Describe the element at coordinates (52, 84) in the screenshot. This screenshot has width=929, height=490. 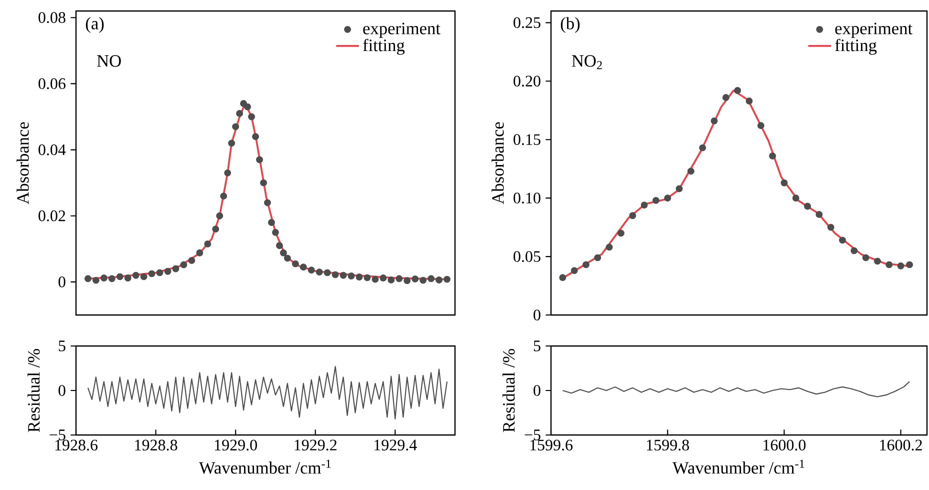
I see `y-tick-label: 0.06` at that location.